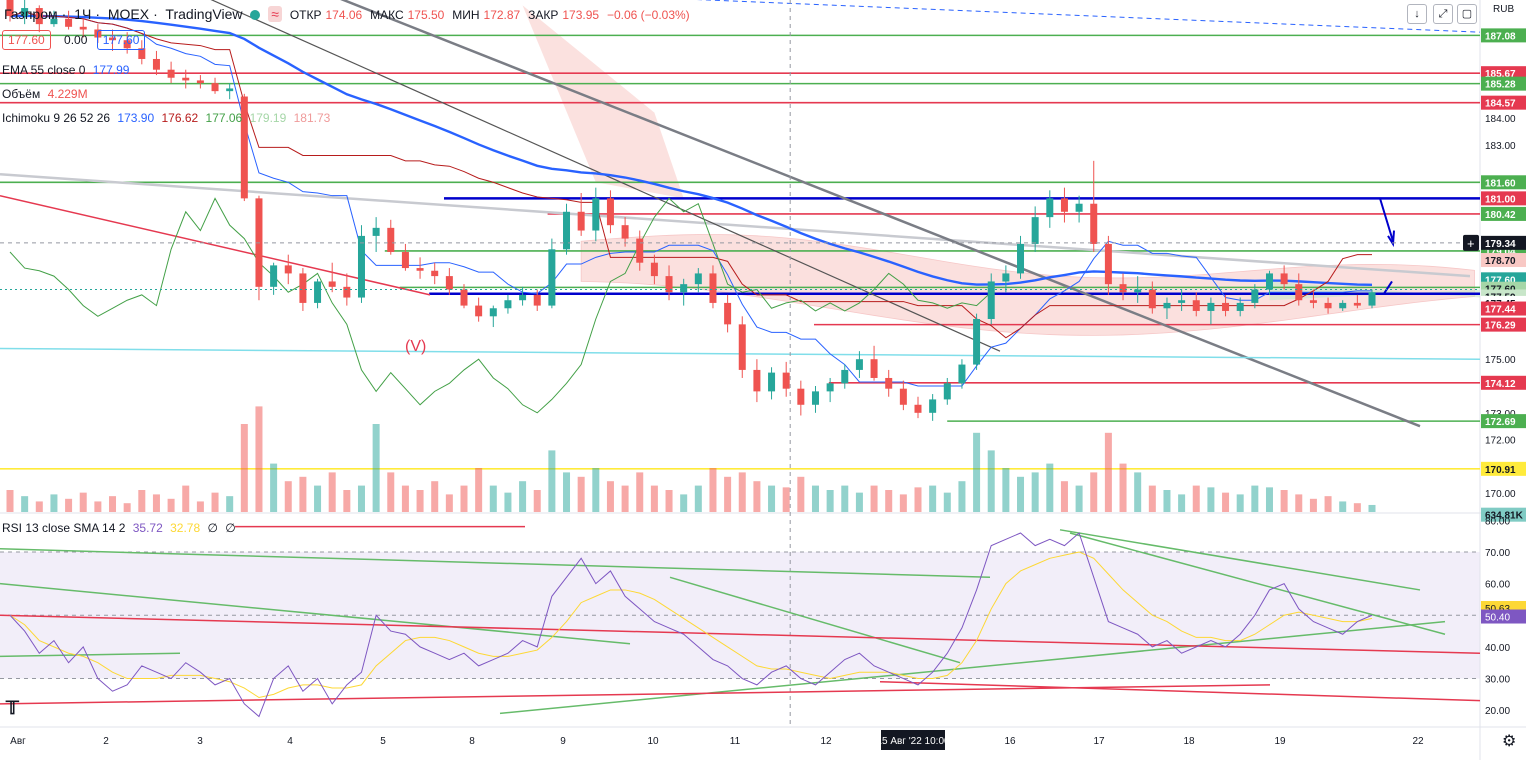 This screenshot has width=1526, height=760. What do you see at coordinates (1189, 741) in the screenshot?
I see `time-axis-label: 18` at bounding box center [1189, 741].